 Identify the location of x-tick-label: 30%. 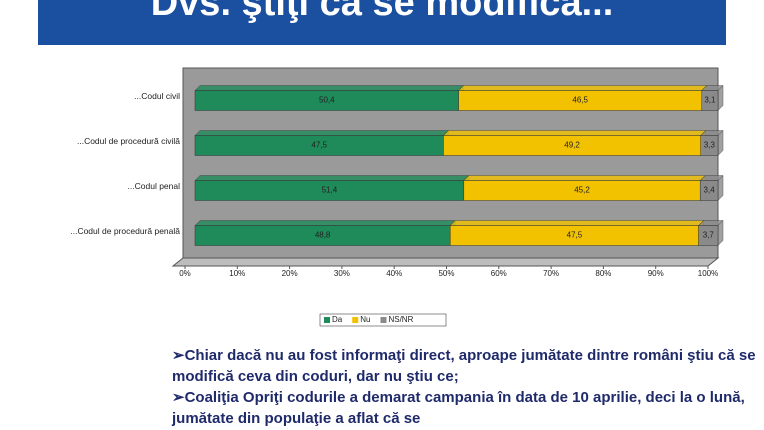
(342, 273).